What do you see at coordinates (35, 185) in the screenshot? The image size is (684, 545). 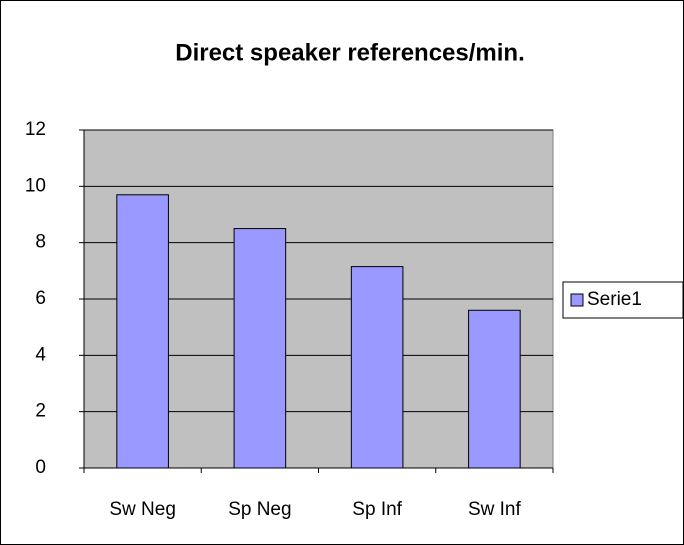 I see `y-tick-label: 10` at bounding box center [35, 185].